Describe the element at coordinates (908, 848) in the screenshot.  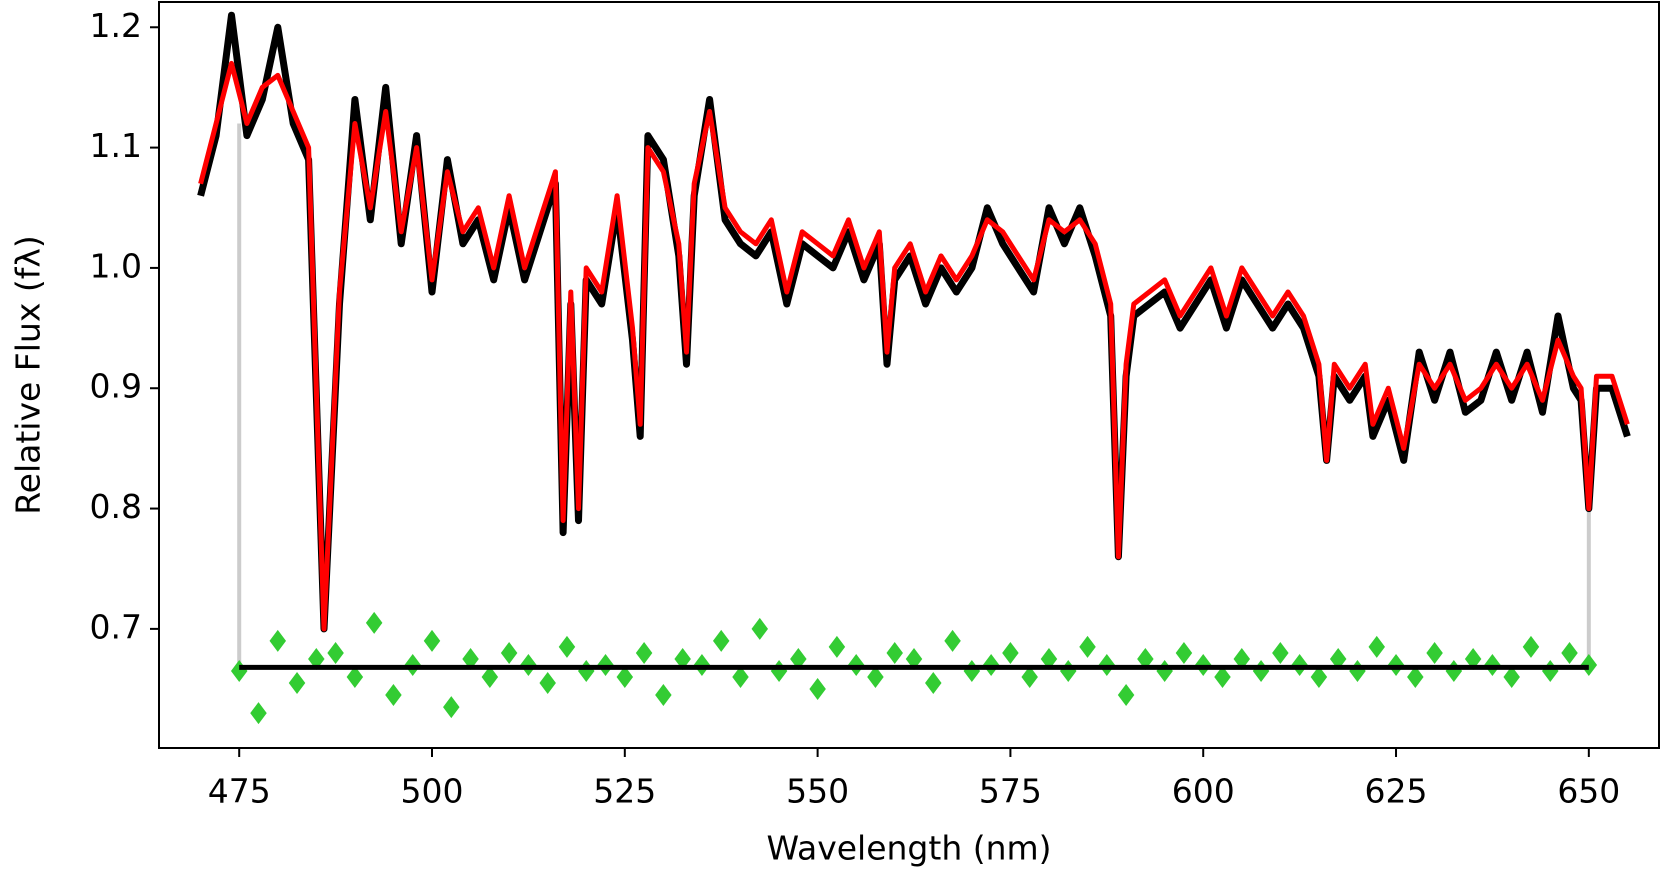
I see `x-axis-label: Wavelength (nm)` at that location.